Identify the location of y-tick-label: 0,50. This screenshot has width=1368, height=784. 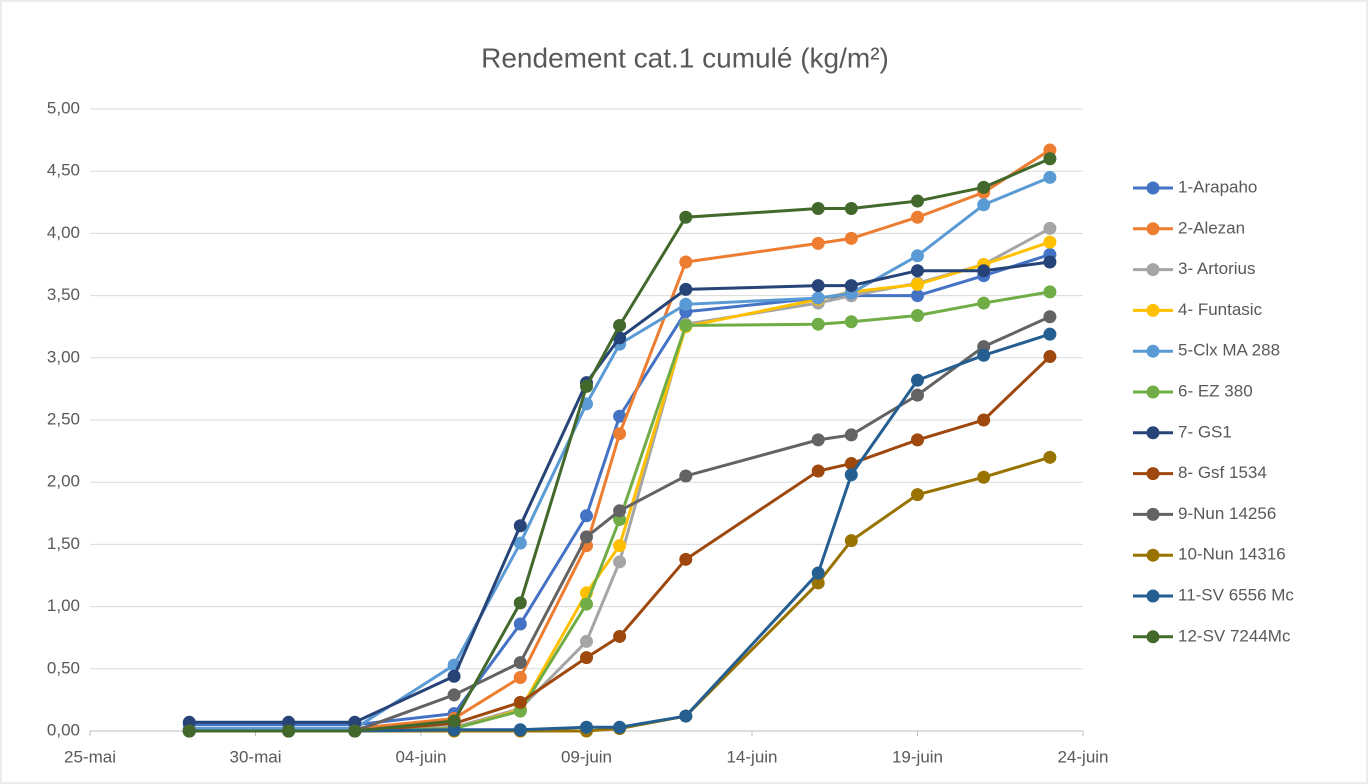
(63, 667).